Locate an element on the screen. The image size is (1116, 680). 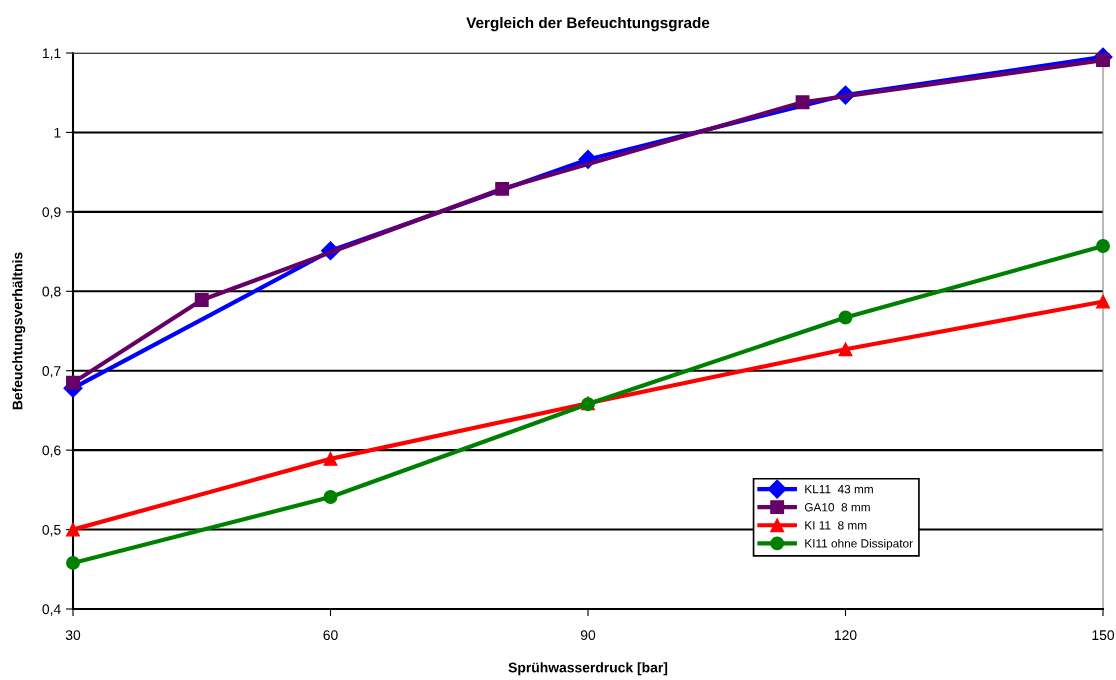
x-tick-label: 30 is located at coordinates (73, 635).